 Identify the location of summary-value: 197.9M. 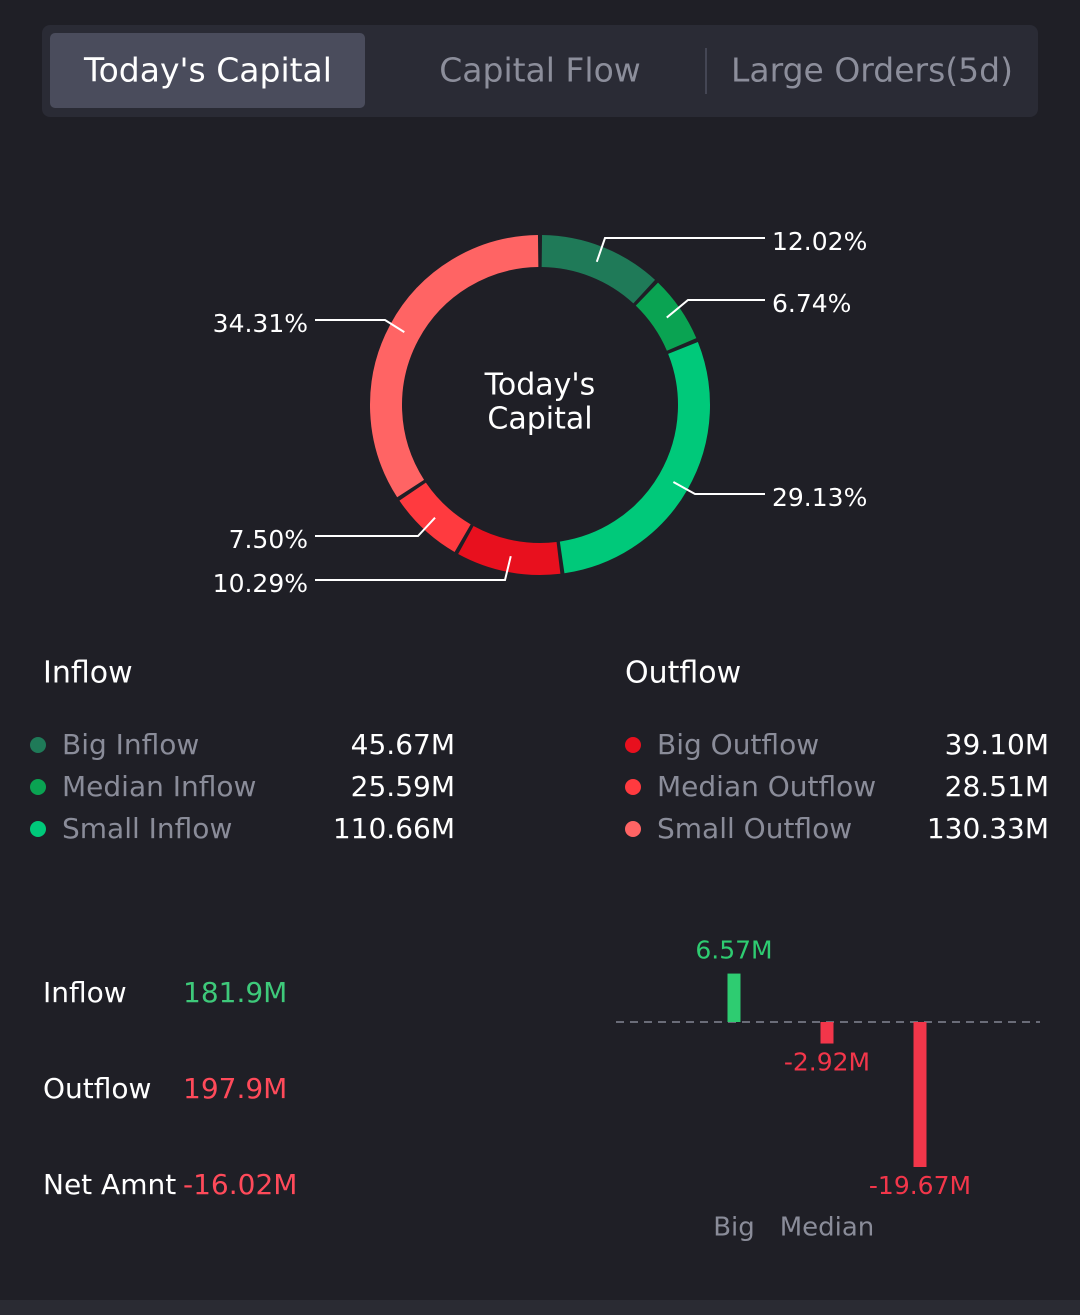
(235, 1088).